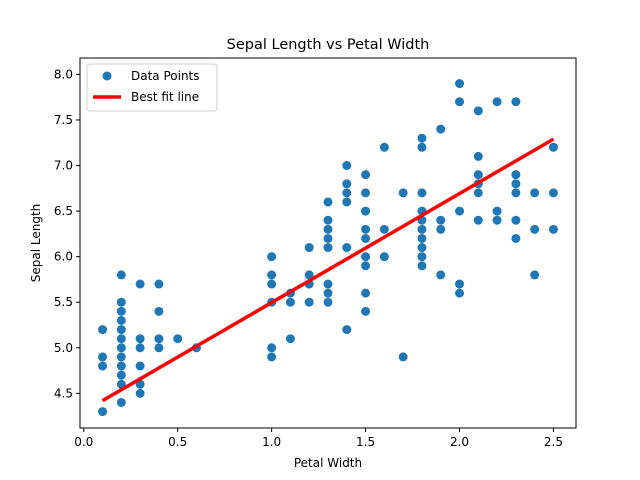 Image resolution: width=640 pixels, height=480 pixels. I want to click on y-tick-label: 7.0, so click(63, 166).